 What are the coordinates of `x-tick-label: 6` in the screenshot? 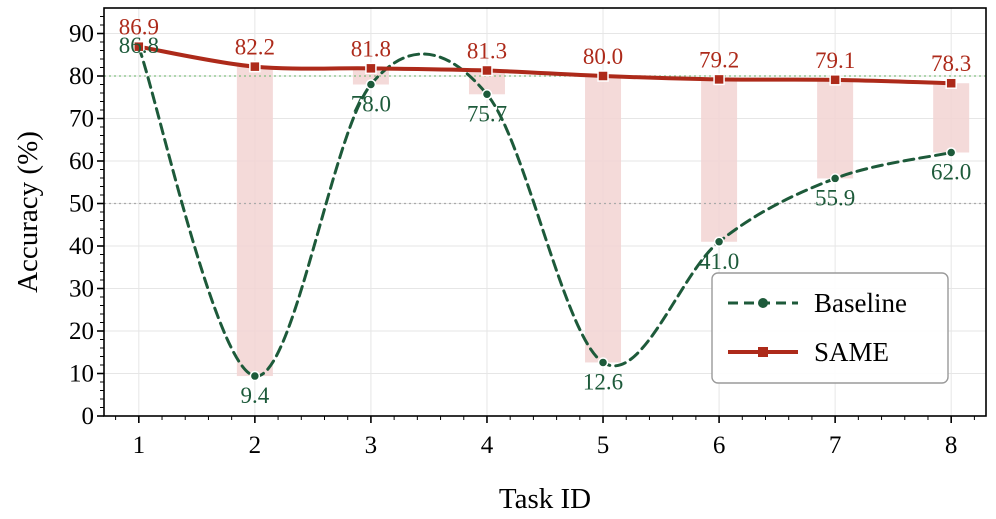 It's located at (719, 445).